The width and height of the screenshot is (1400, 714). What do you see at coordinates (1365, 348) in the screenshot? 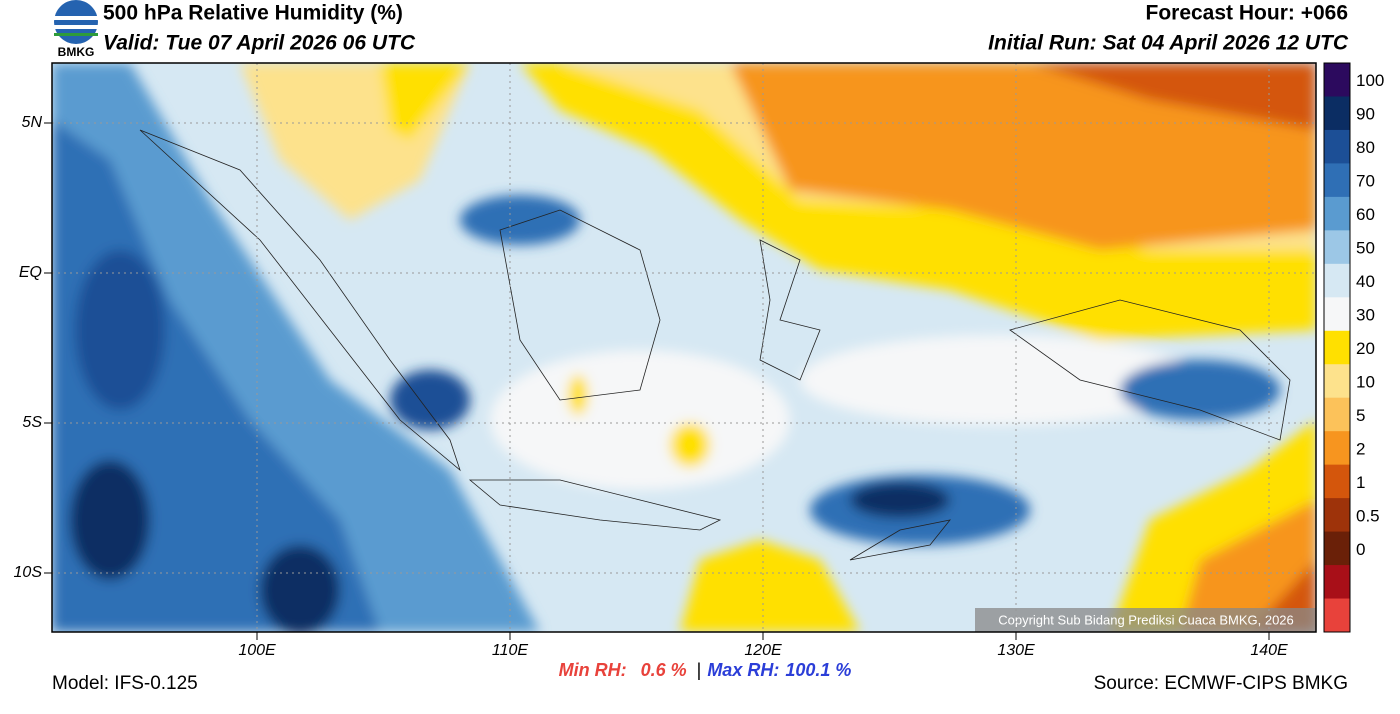
I see `colorbar-label: 20` at bounding box center [1365, 348].